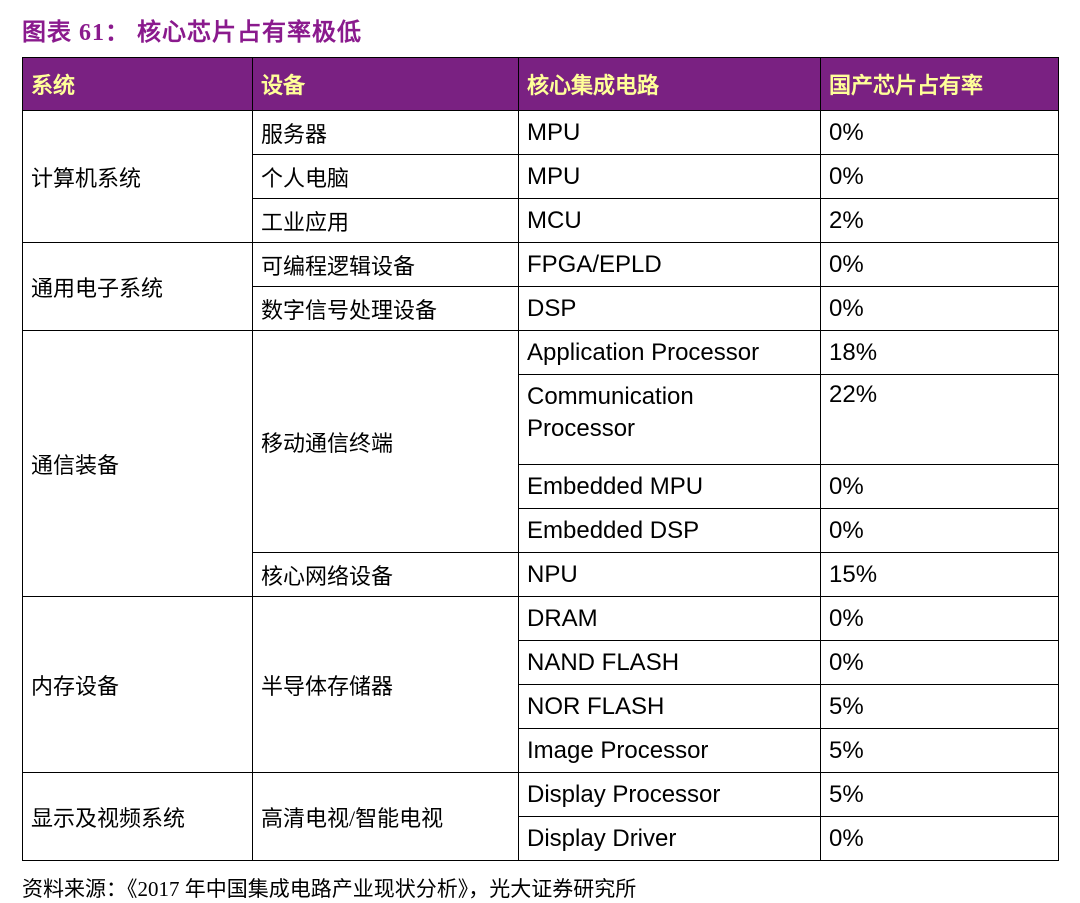 Image resolution: width=1080 pixels, height=903 pixels. I want to click on table-row: 核心网络设备 NPU 15%, so click(541, 574).